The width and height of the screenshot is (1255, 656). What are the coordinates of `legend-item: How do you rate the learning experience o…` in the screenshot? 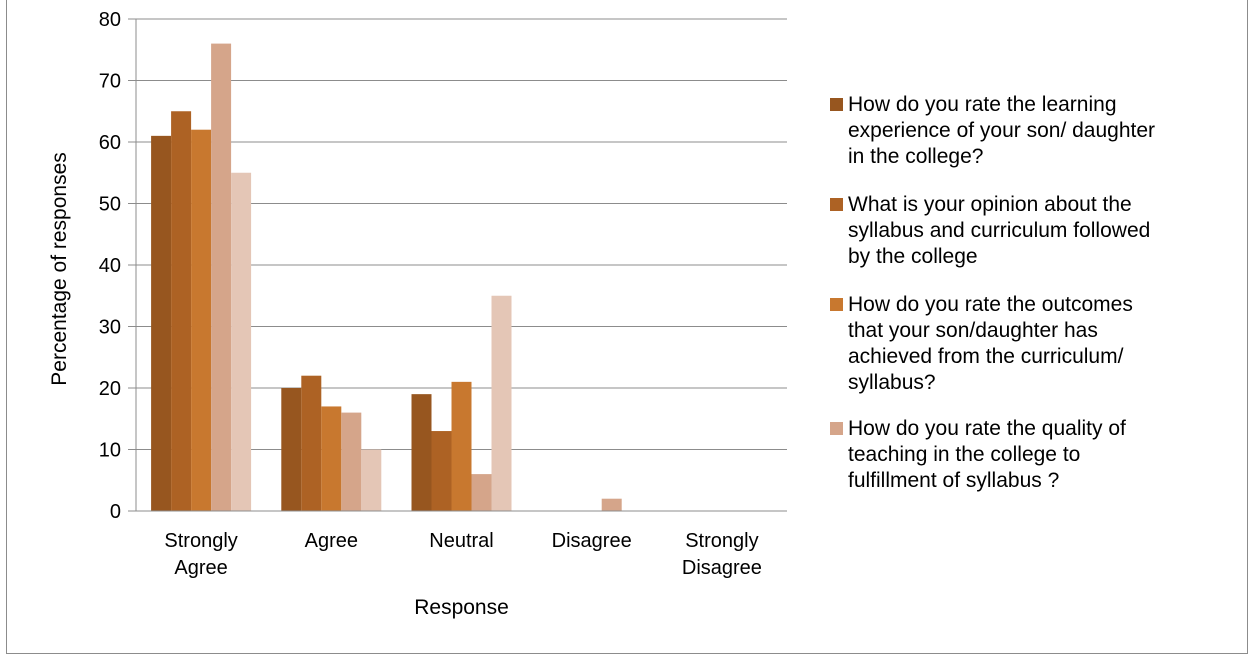 It's located at (1030, 131).